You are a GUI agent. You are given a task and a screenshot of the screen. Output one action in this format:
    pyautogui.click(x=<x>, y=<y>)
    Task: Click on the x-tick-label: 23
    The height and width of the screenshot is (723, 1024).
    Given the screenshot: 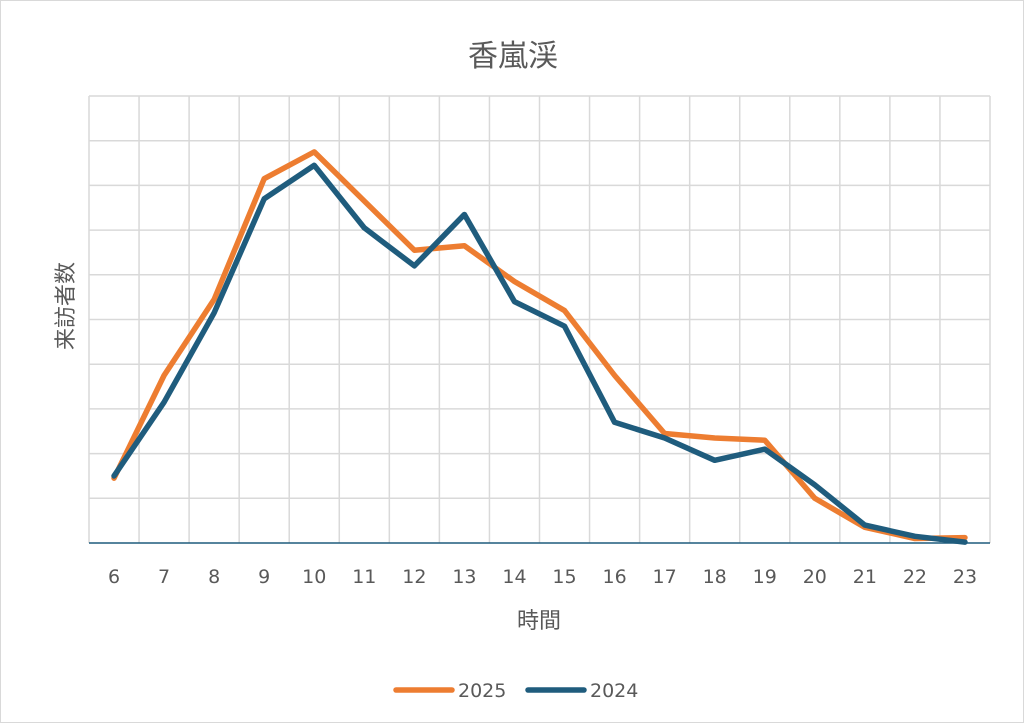 What is the action you would take?
    pyautogui.click(x=965, y=577)
    